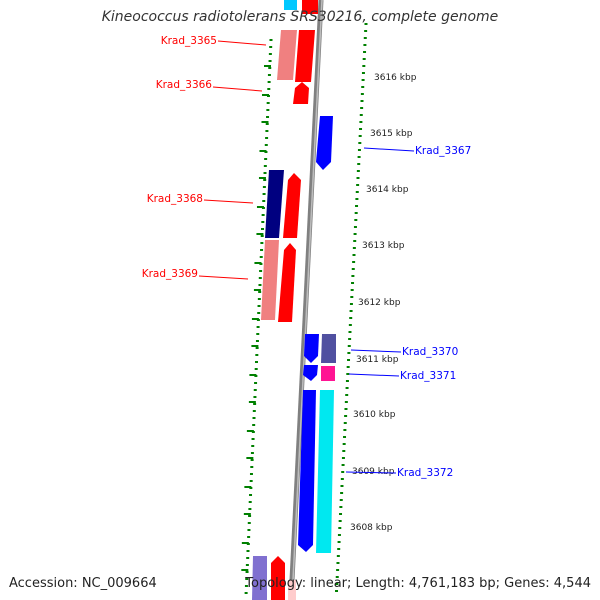 This screenshot has width=600, height=600. What do you see at coordinates (443, 151) in the screenshot?
I see `gene-label-krad-3367: Krad_3367` at bounding box center [443, 151].